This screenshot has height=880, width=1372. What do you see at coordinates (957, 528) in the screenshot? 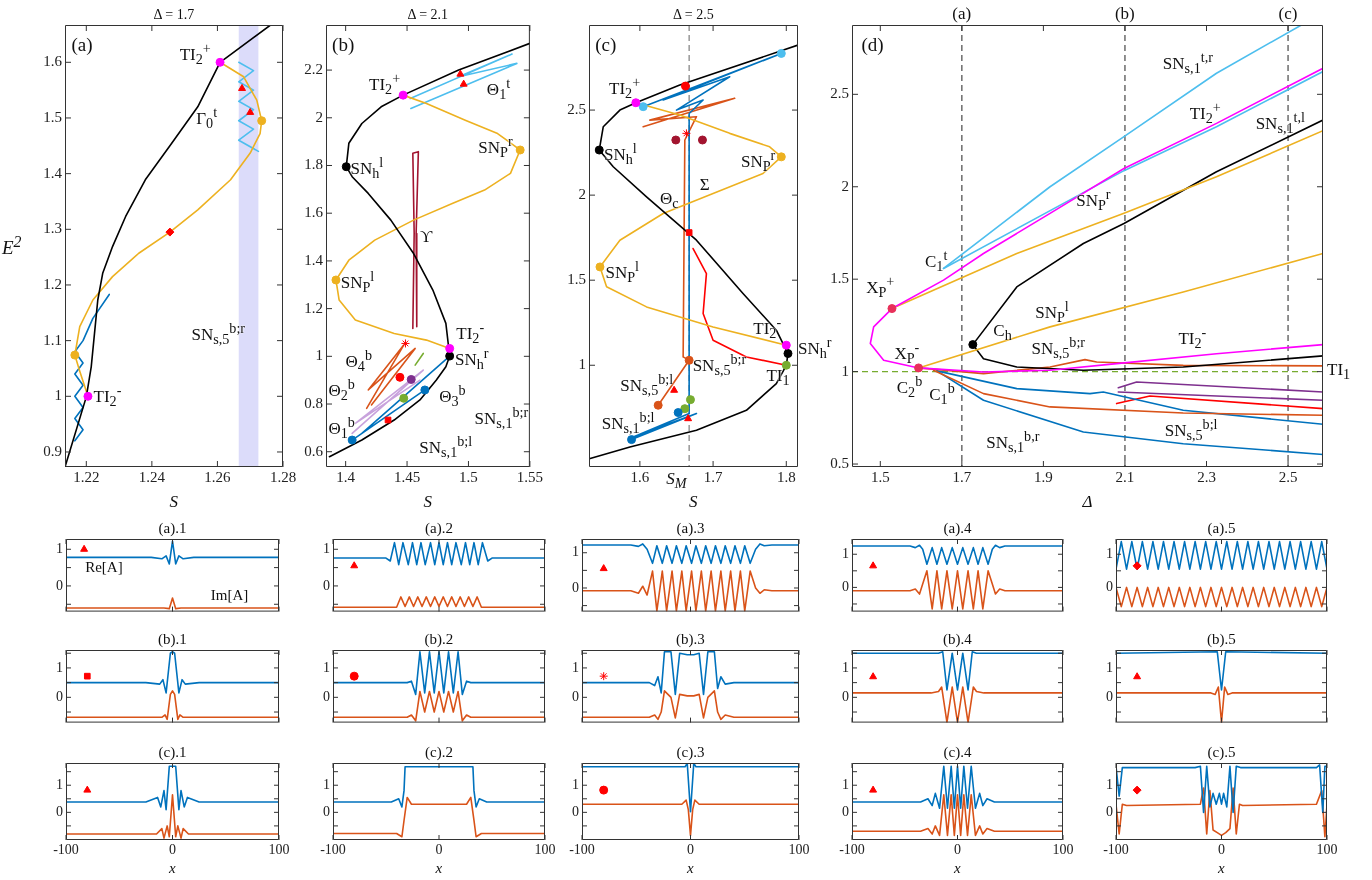
I see `chart-title: (a).4` at bounding box center [957, 528].